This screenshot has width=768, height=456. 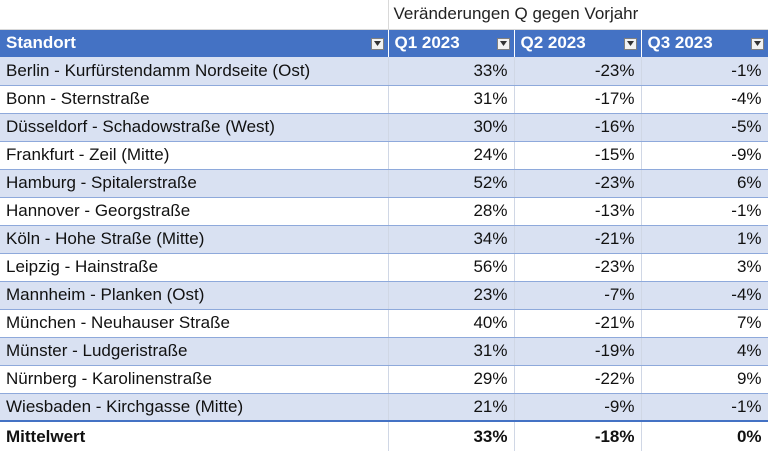 What do you see at coordinates (553, 43) in the screenshot?
I see `header-label: Q2 2023` at bounding box center [553, 43].